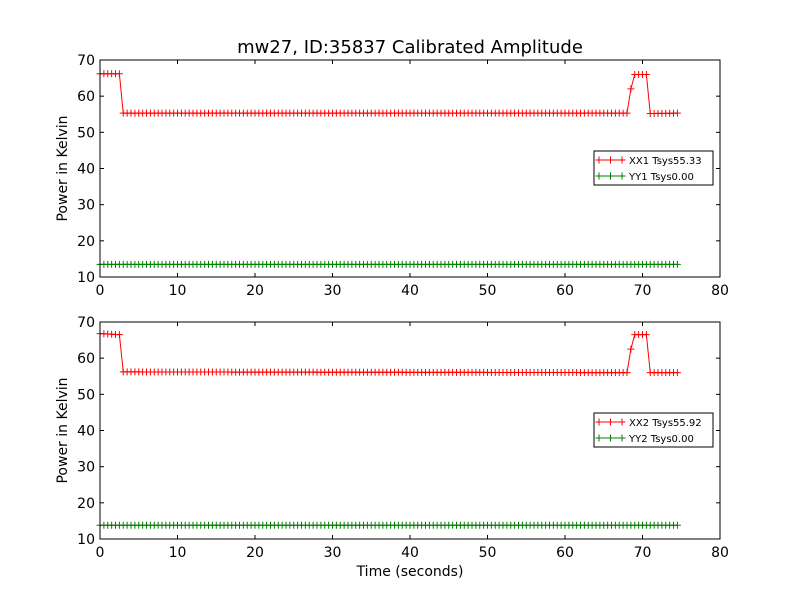 Image resolution: width=800 pixels, height=600 pixels. I want to click on legend-label-1: XX2 Tsys55.92, so click(665, 423).